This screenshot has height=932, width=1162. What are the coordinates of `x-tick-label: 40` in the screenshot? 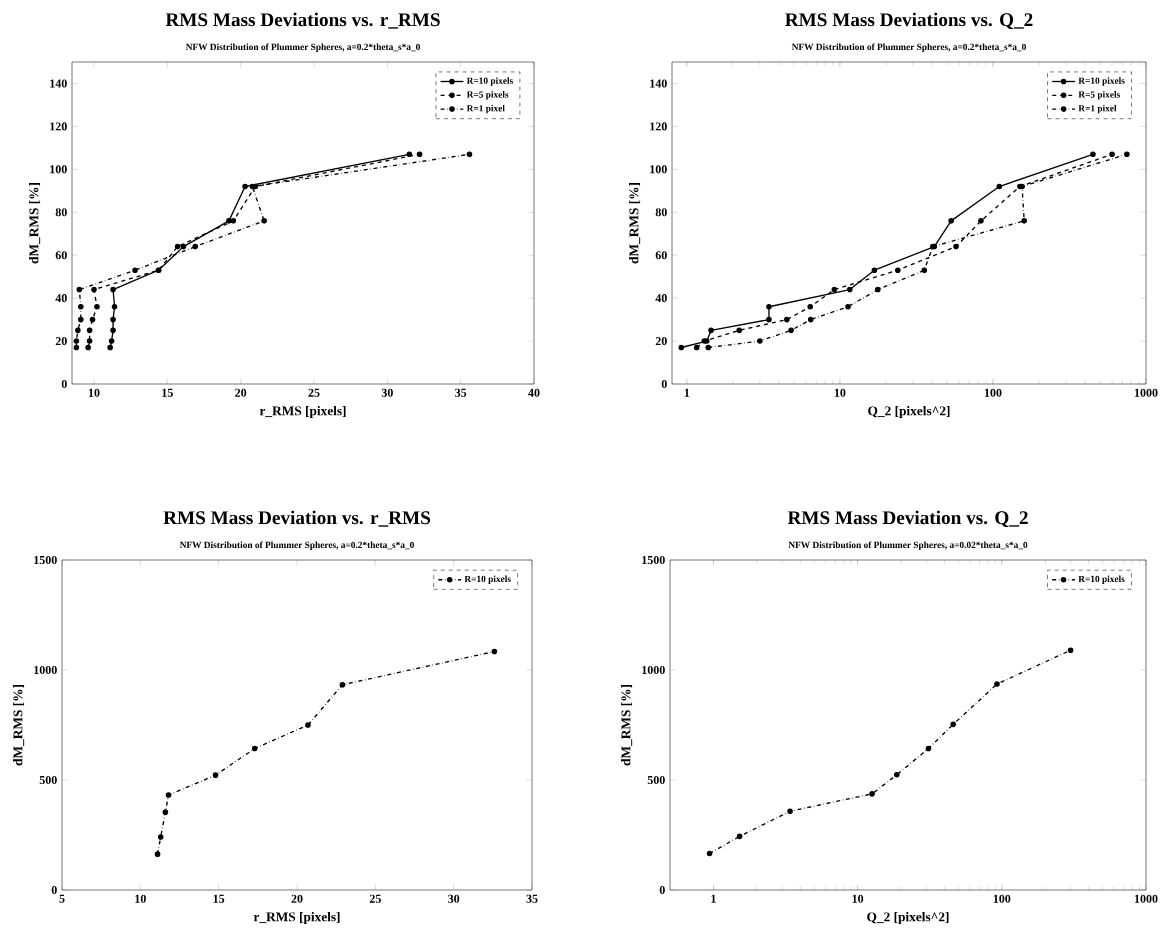 It's located at (534, 392).